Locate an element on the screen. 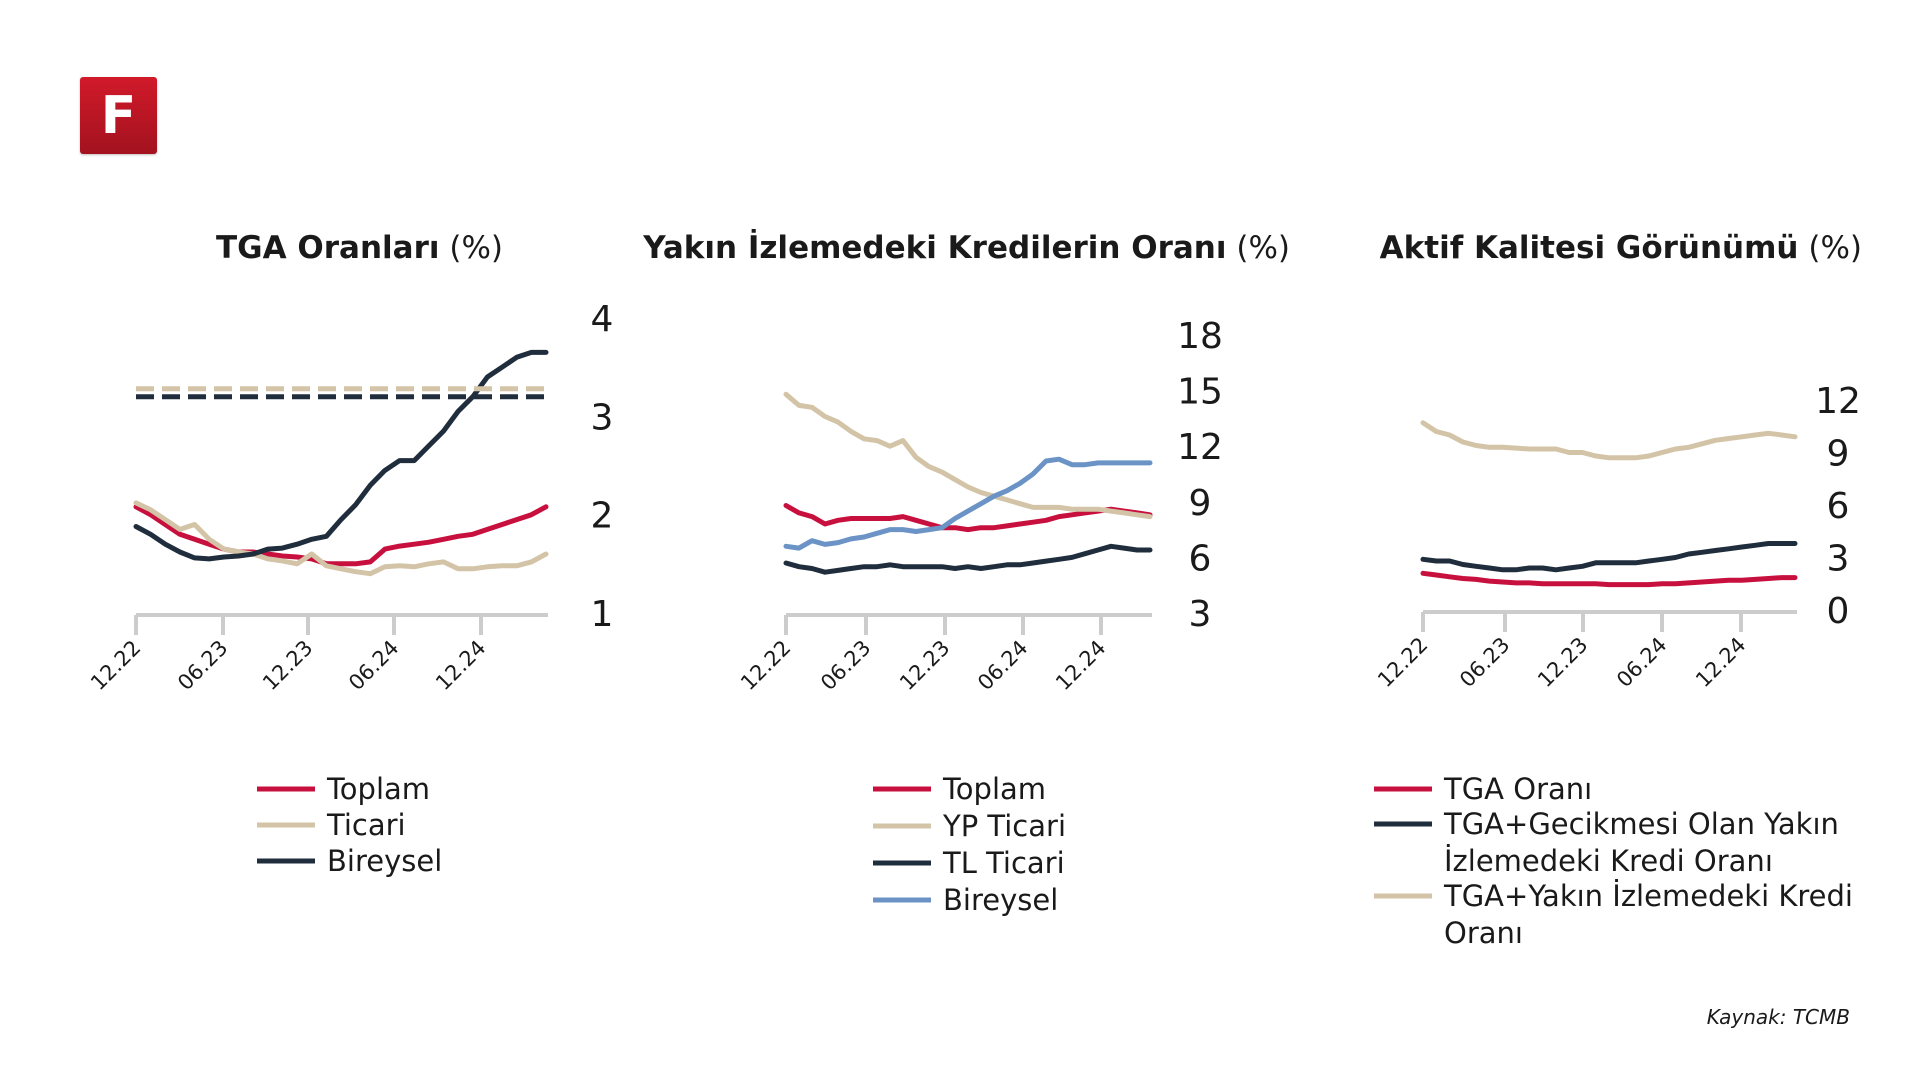 The image size is (1920, 1080). brand-logo: F is located at coordinates (118, 115).